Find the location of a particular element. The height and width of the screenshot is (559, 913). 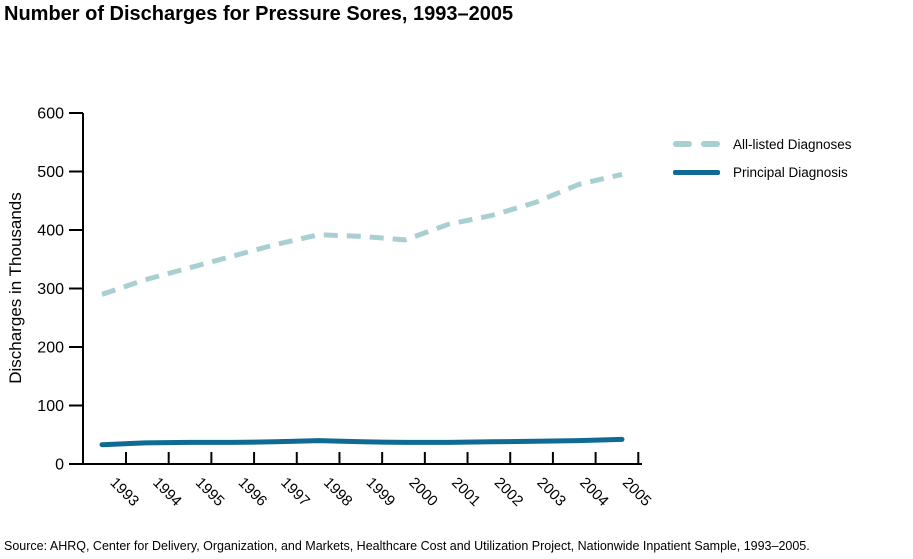

legend-item-all-listed: All-listed Diagnoses is located at coordinates (762, 144).